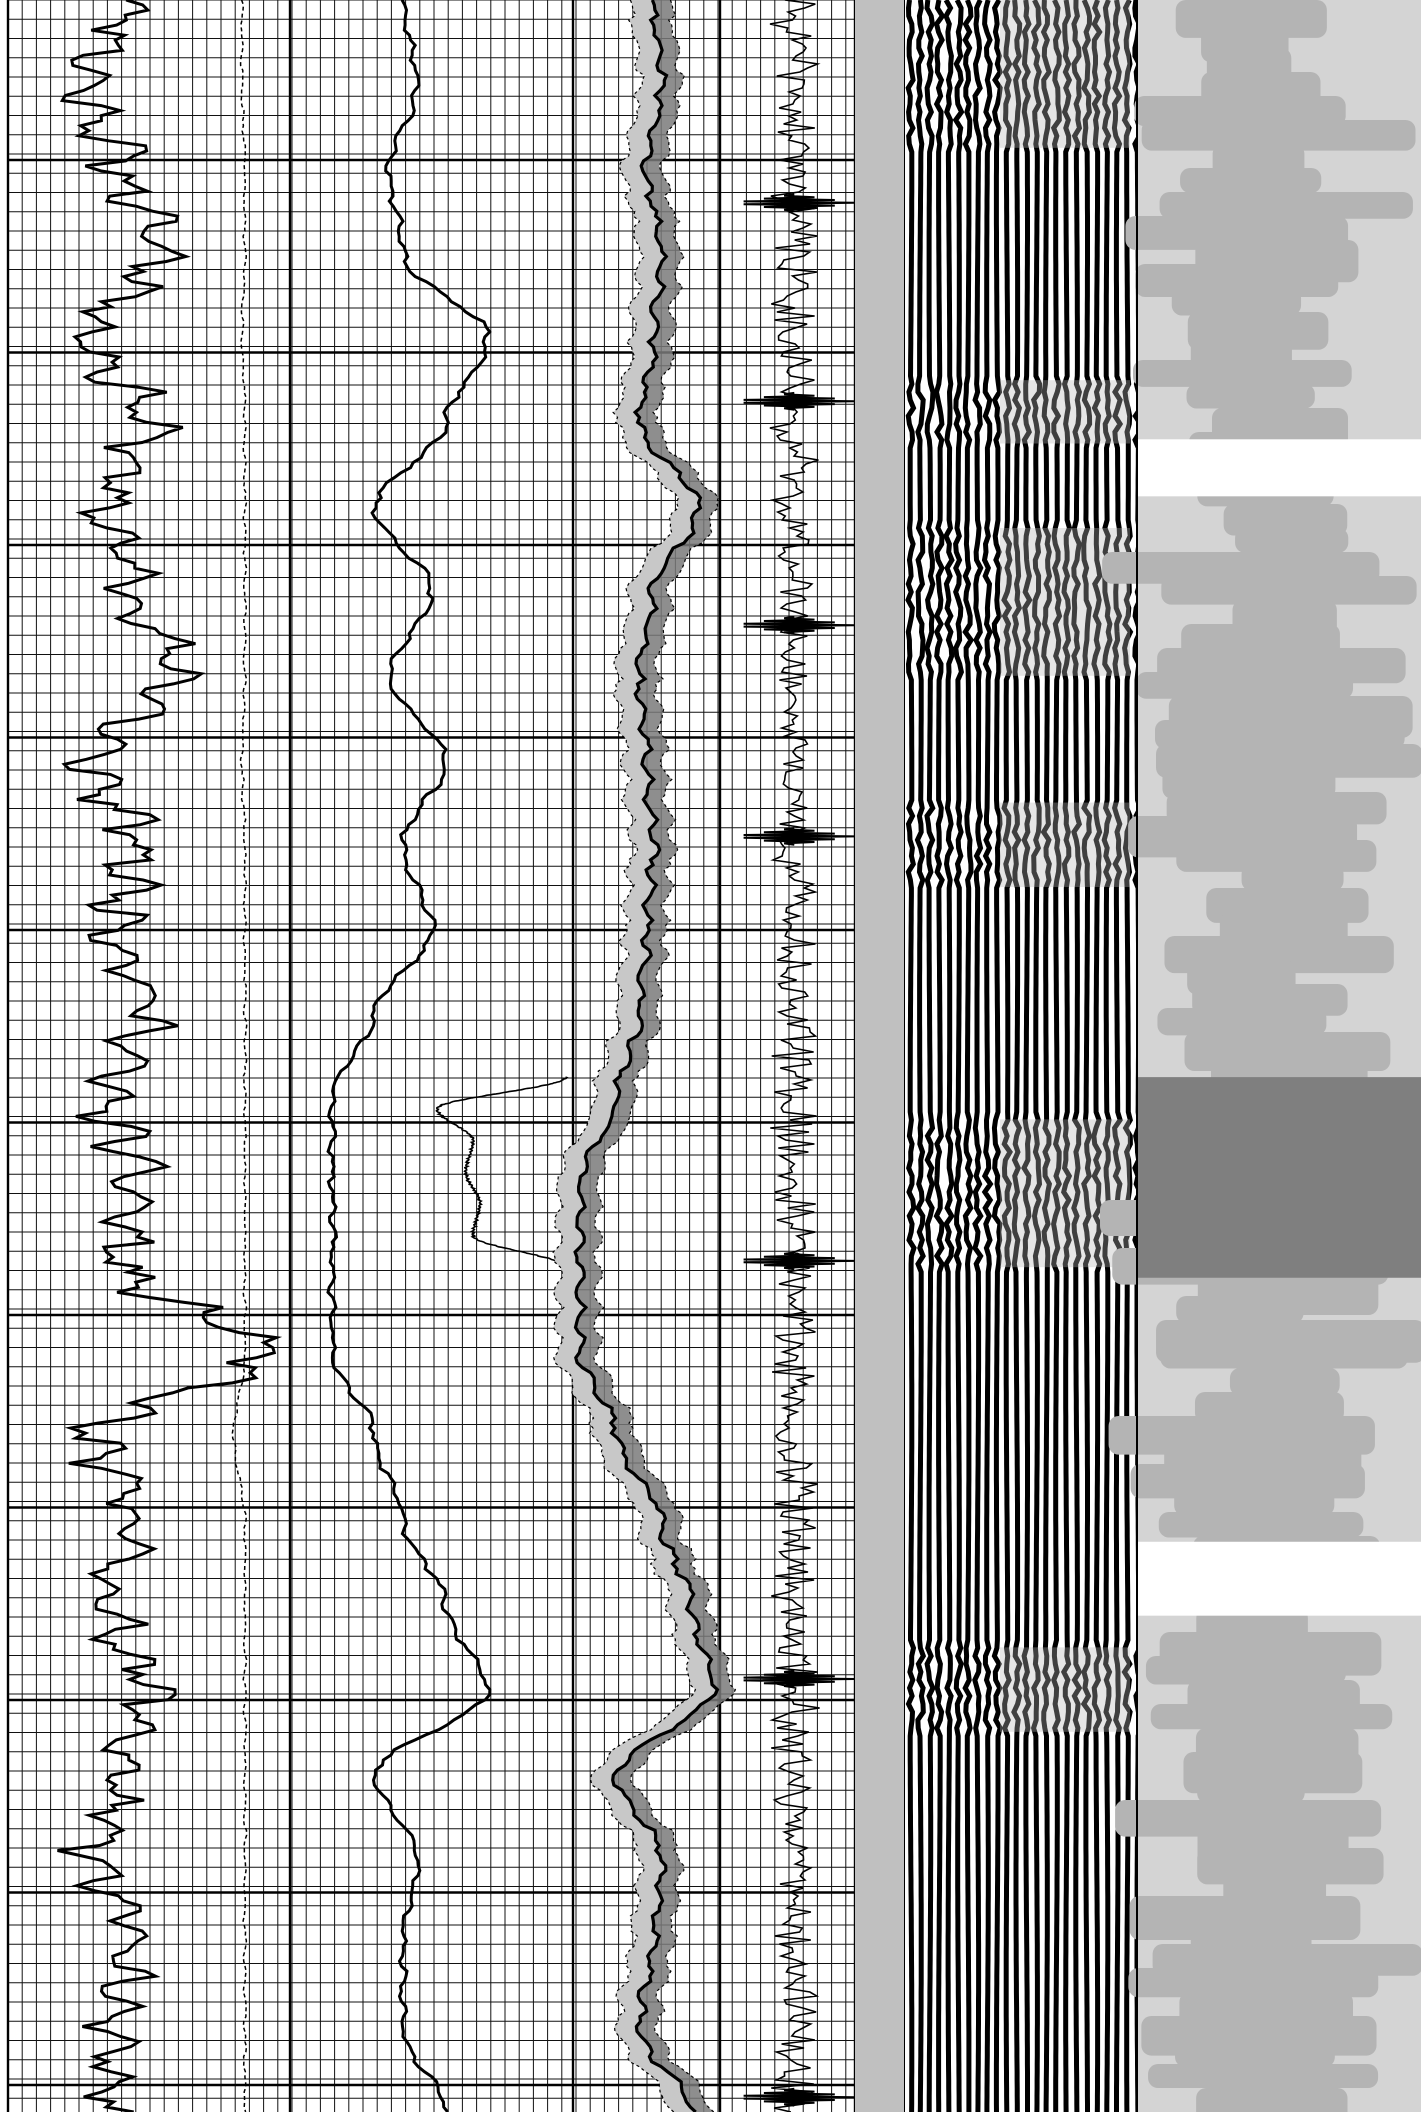 This screenshot has width=1421, height=2112. I want to click on track4-fill-light, so click(635, 1056).